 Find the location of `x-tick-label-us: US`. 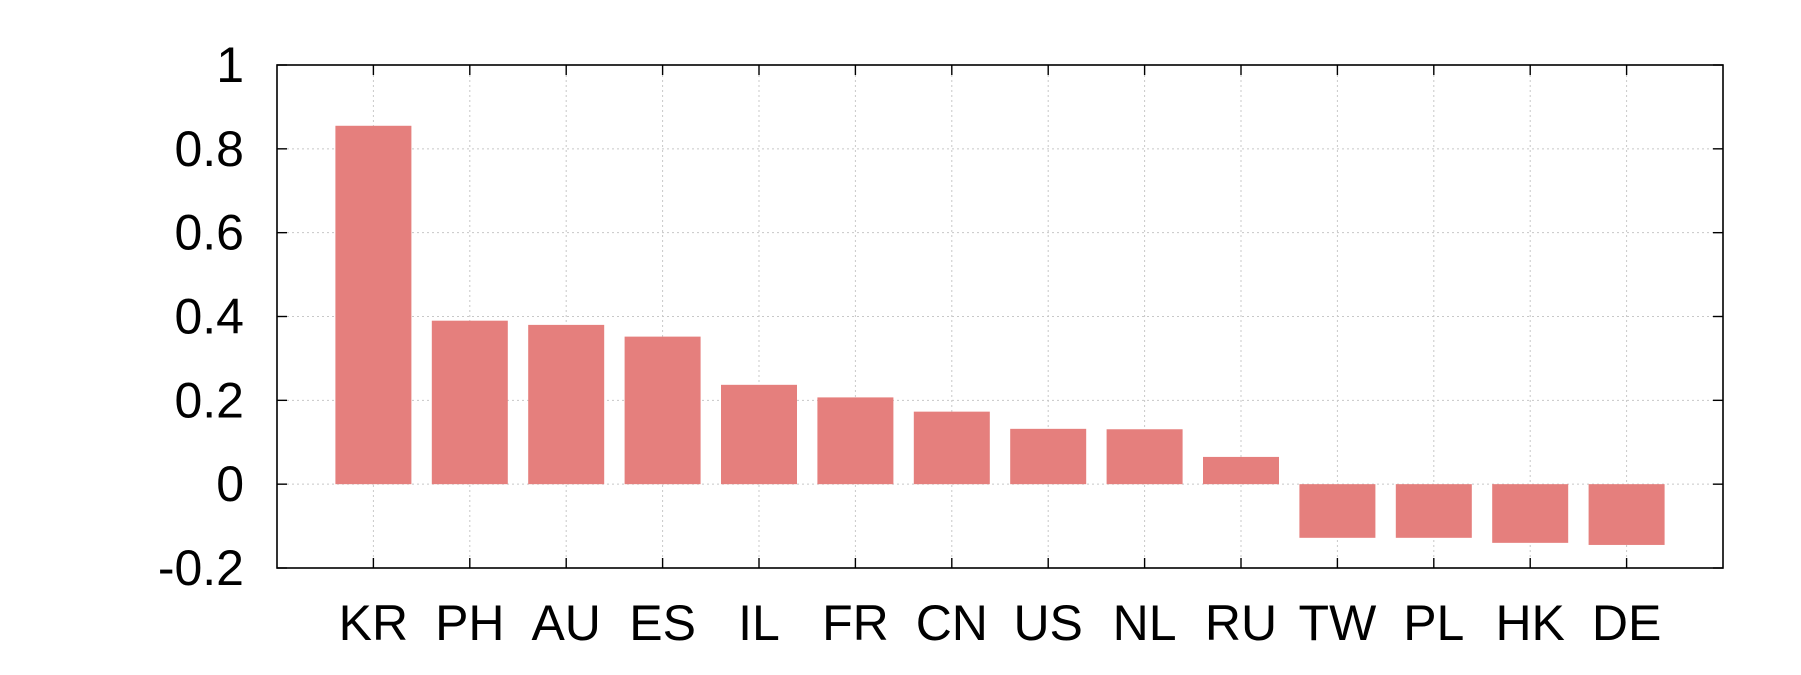

x-tick-label-us: US is located at coordinates (1047, 623).